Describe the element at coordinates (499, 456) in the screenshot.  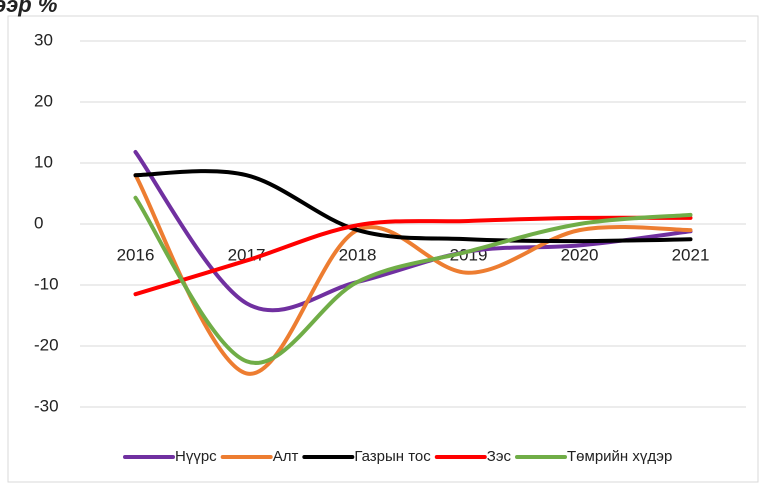
I see `legend-label: Зэс` at that location.